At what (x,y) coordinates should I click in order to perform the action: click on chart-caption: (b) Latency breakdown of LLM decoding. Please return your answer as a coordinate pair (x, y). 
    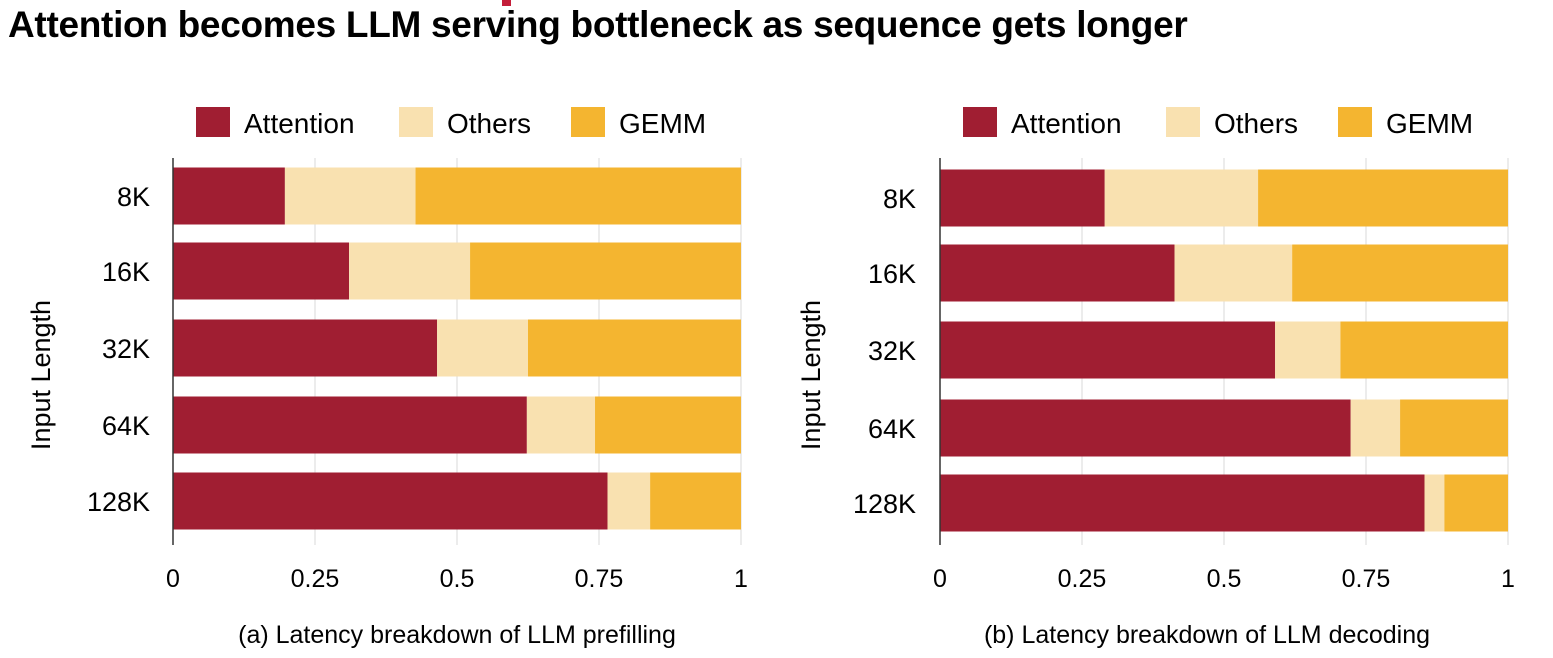
    Looking at the image, I should click on (1207, 635).